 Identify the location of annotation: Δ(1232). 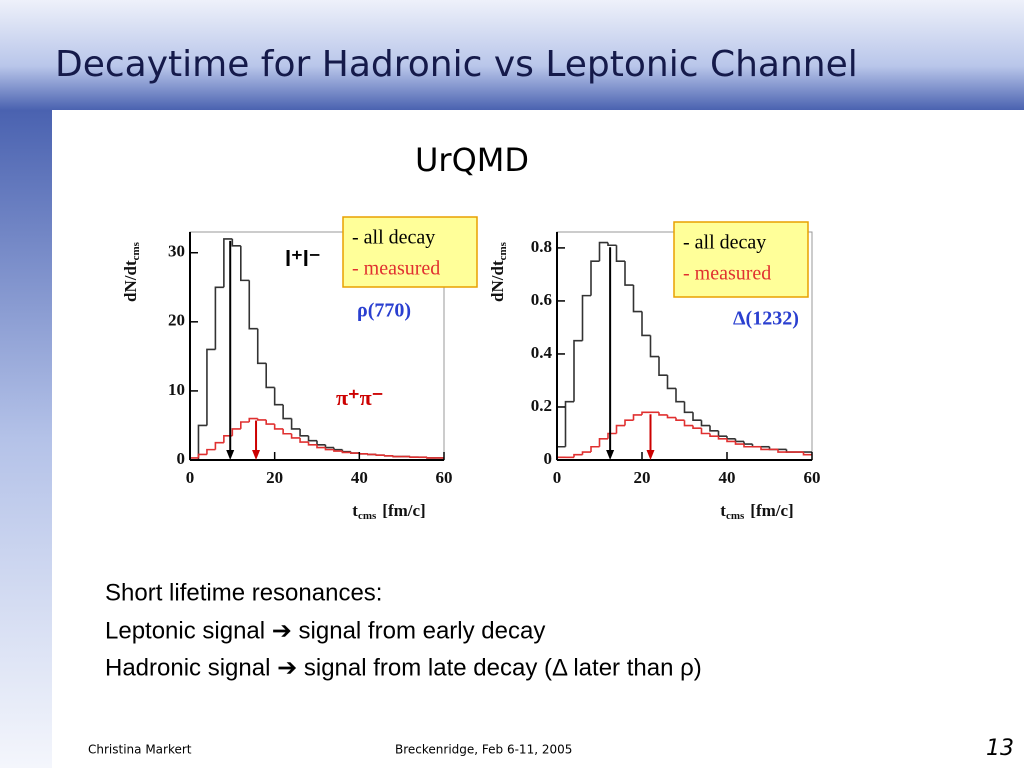
(766, 319).